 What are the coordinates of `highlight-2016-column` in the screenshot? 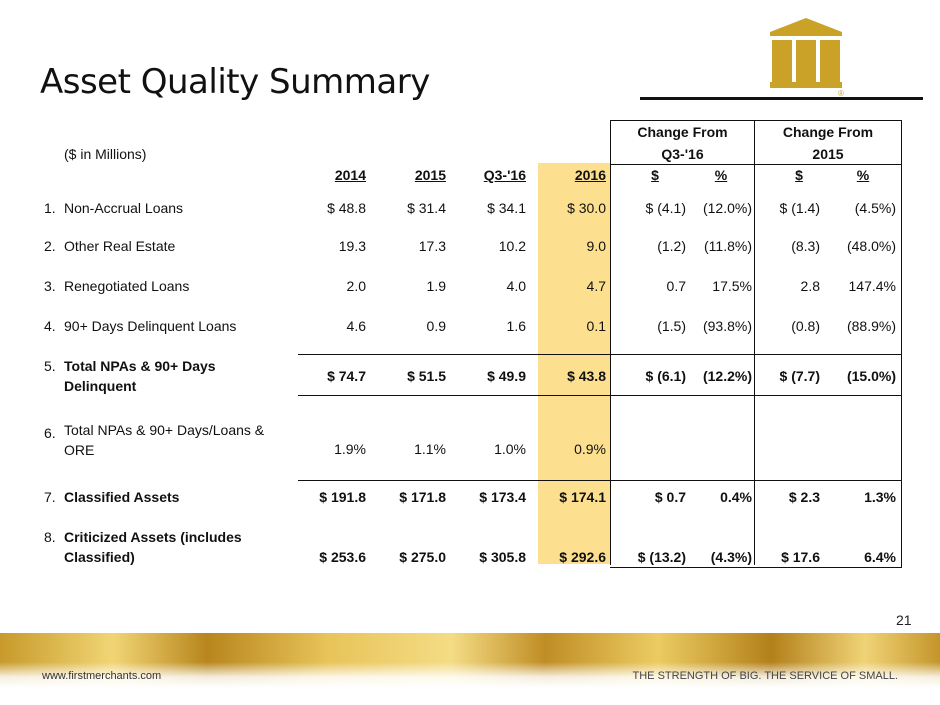 It's located at (574, 363).